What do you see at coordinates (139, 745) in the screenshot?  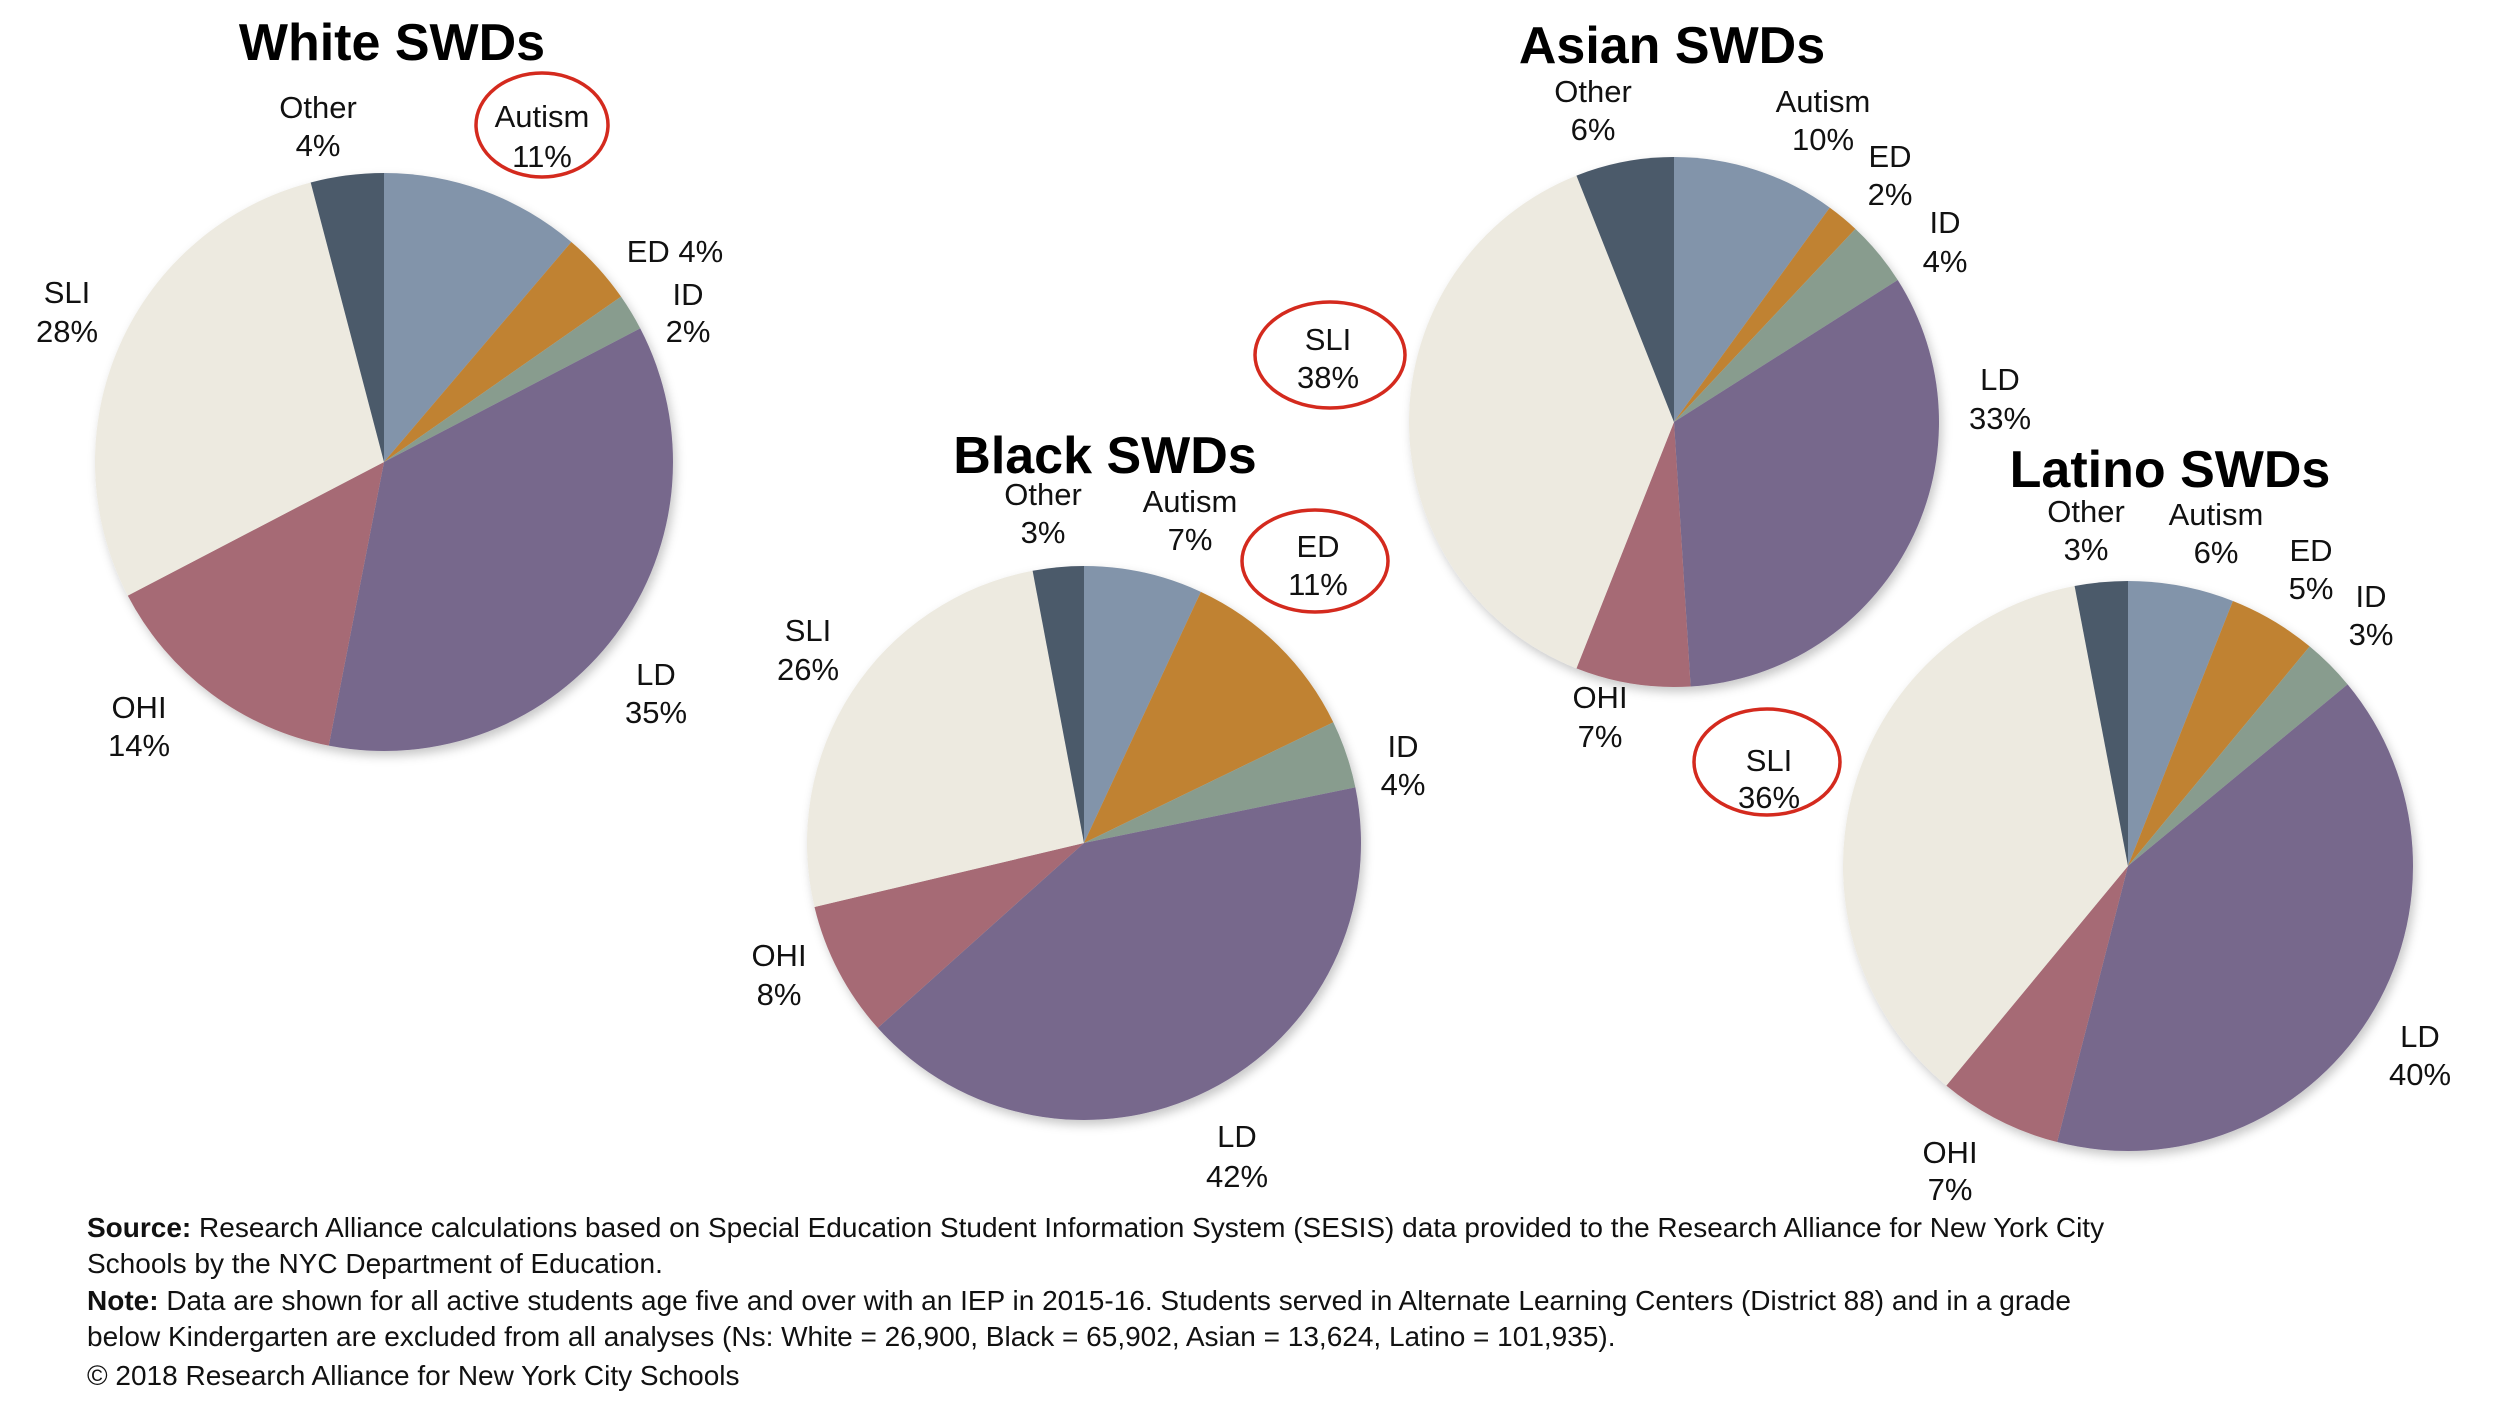 I see `label-value: 14%` at bounding box center [139, 745].